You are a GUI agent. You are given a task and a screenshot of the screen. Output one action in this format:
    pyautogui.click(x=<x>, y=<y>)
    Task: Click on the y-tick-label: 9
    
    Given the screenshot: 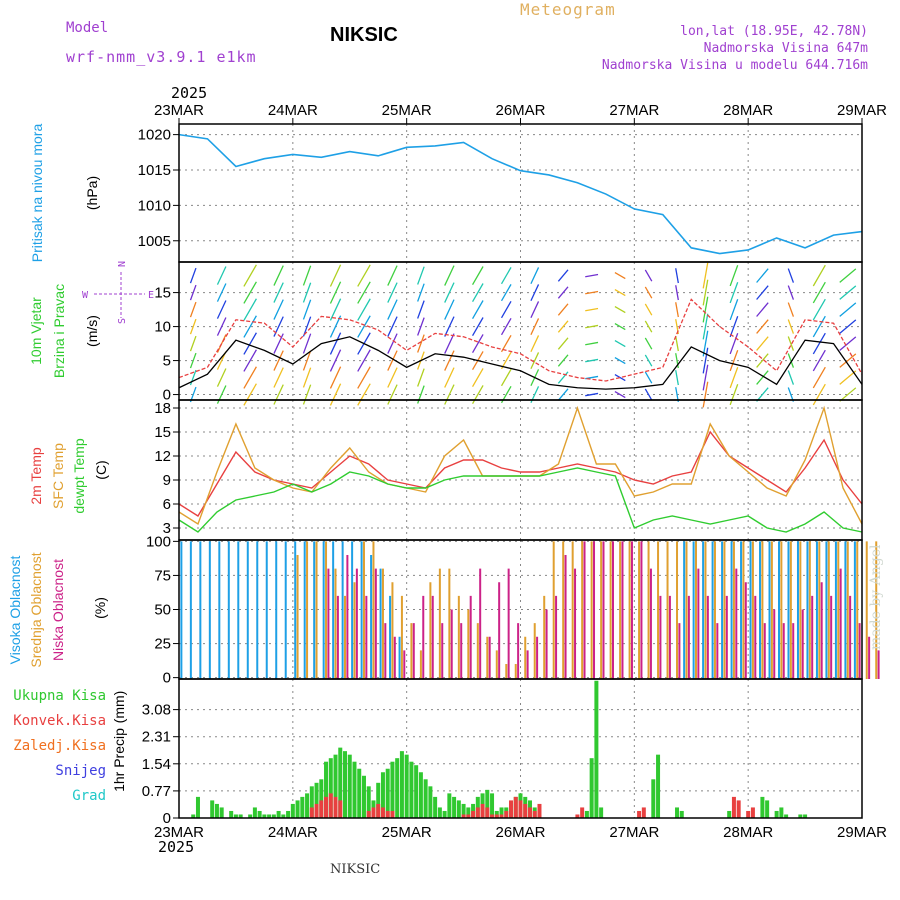 What is the action you would take?
    pyautogui.click(x=167, y=480)
    